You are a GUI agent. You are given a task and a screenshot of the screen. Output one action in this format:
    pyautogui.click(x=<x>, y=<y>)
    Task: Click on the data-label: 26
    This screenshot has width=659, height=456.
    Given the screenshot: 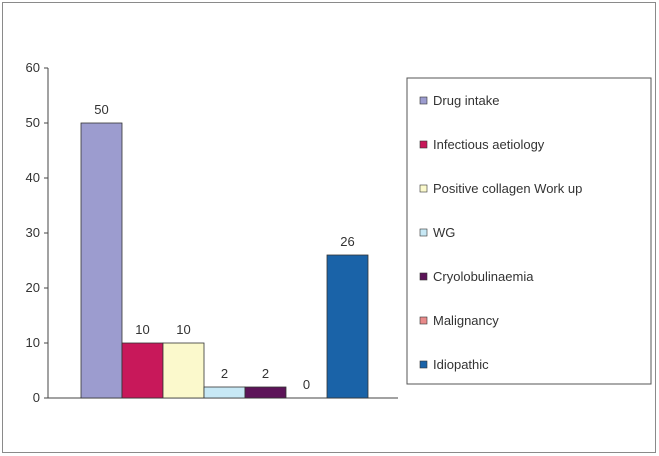 What is the action you would take?
    pyautogui.click(x=347, y=241)
    